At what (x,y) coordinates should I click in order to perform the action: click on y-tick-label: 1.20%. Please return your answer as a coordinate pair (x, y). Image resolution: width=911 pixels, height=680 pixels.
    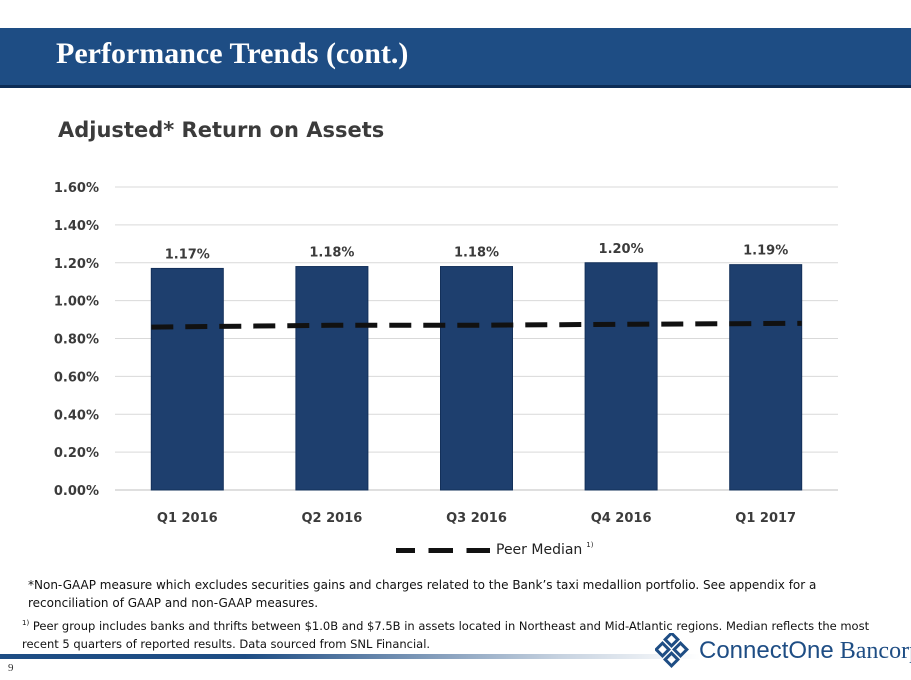
    Looking at the image, I should click on (76, 264).